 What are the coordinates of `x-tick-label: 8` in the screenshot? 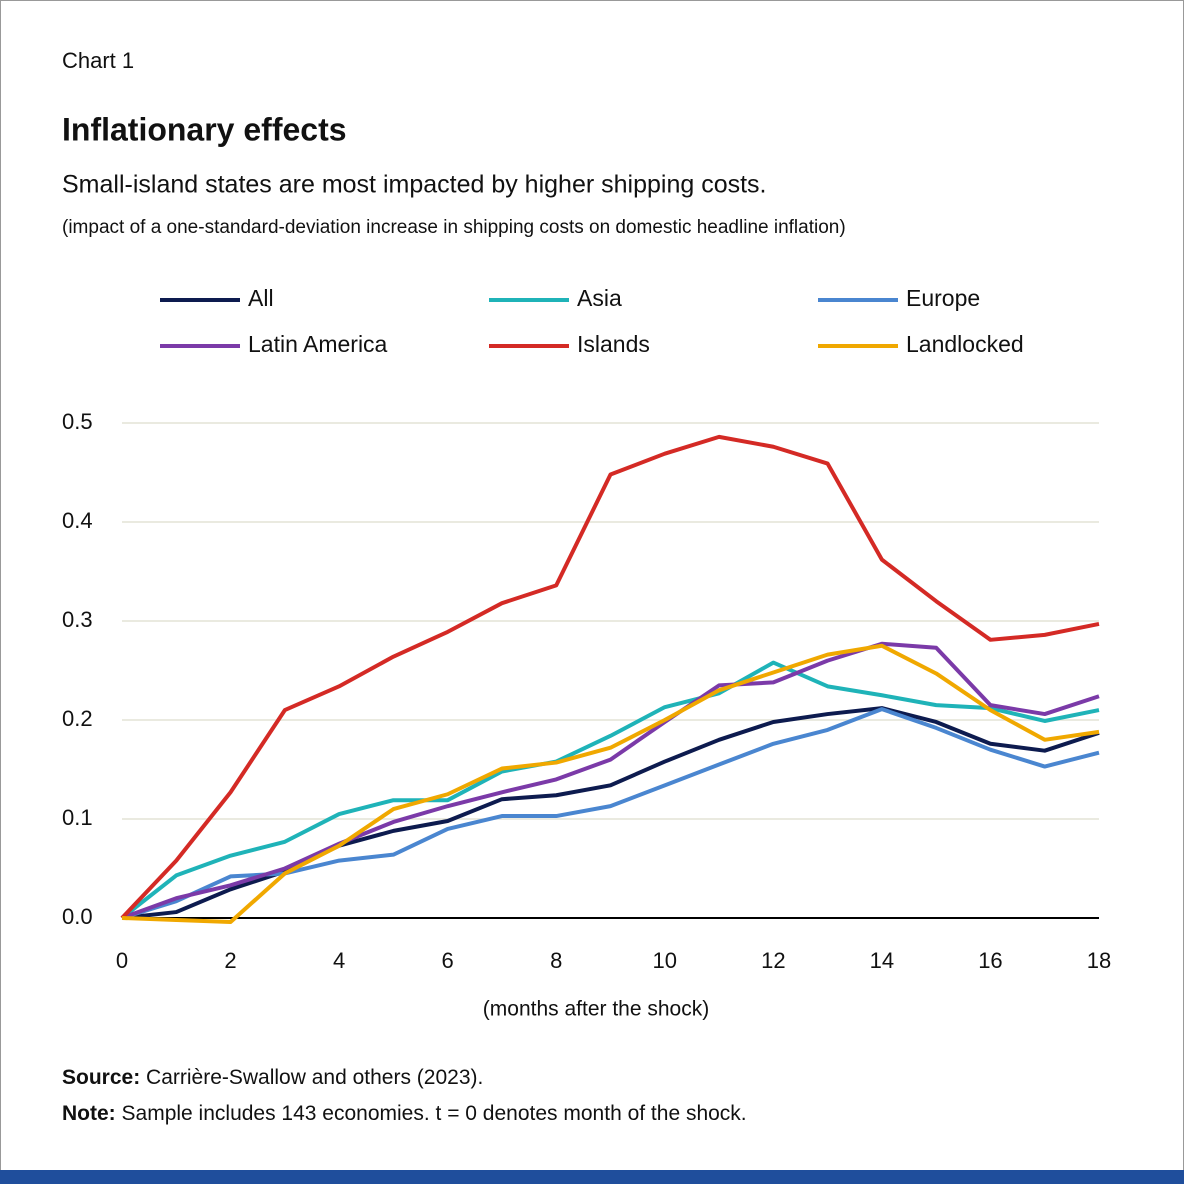 It's located at (556, 960).